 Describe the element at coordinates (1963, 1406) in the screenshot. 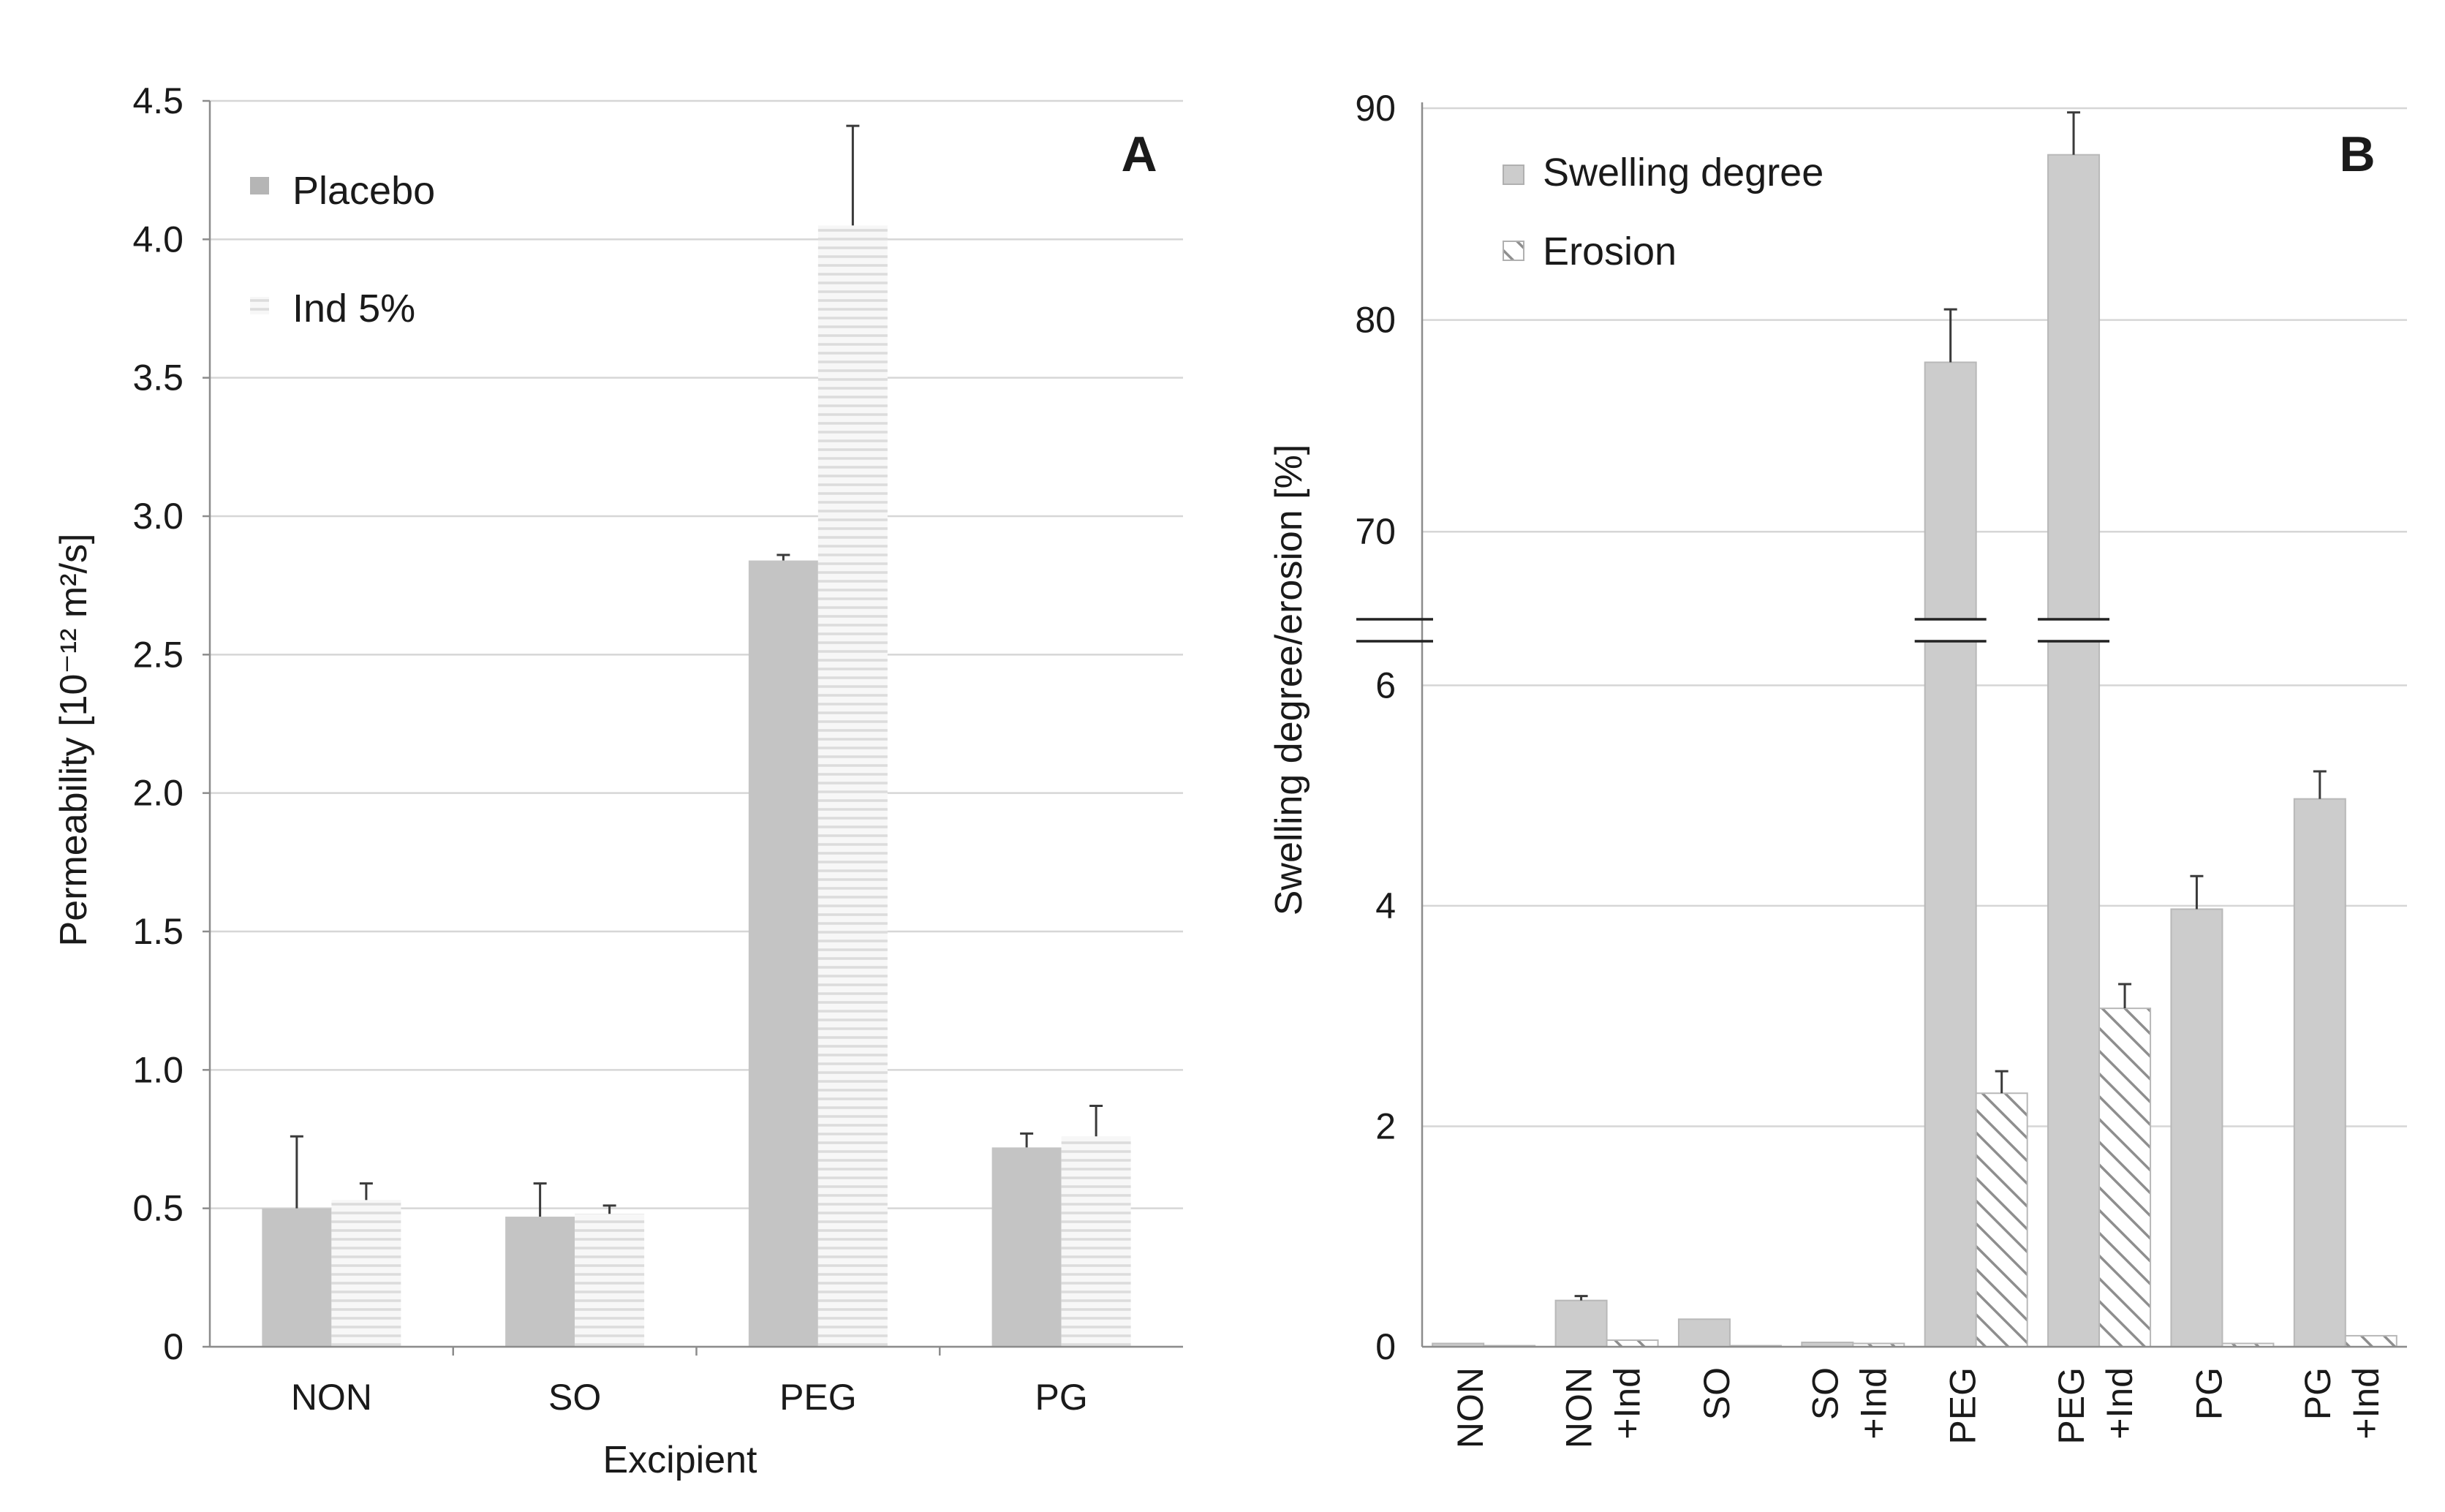

I see `xtick-b-4-line-0: PEG` at that location.